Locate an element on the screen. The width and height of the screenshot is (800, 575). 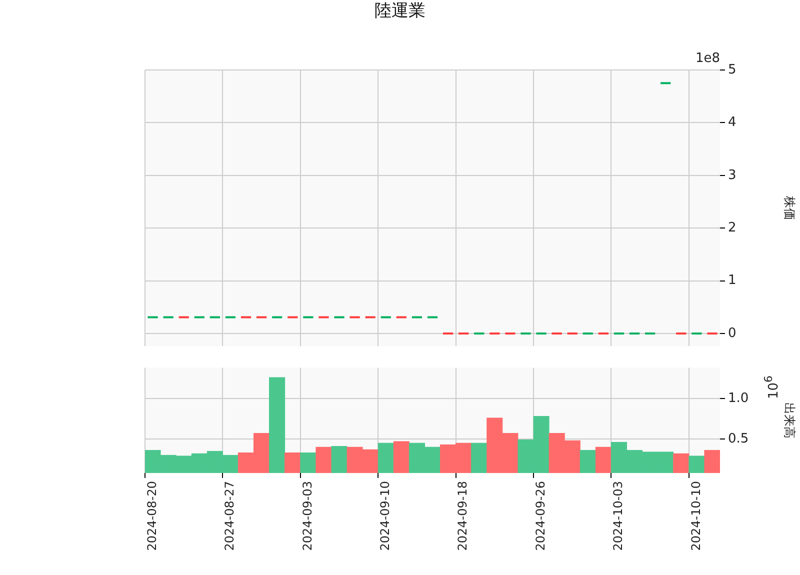
y-tick-label: 2 is located at coordinates (732, 228).